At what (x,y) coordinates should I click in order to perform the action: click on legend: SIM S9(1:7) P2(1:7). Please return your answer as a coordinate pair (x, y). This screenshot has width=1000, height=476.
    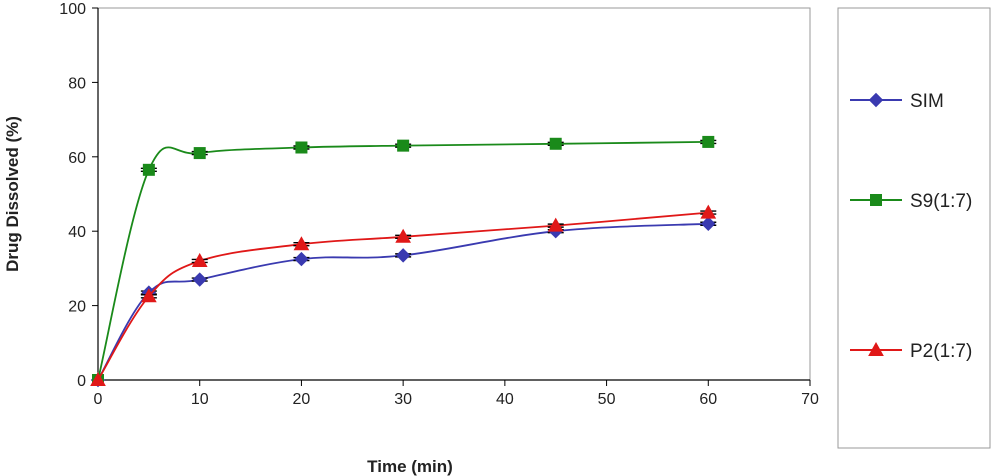
    Looking at the image, I should click on (914, 228).